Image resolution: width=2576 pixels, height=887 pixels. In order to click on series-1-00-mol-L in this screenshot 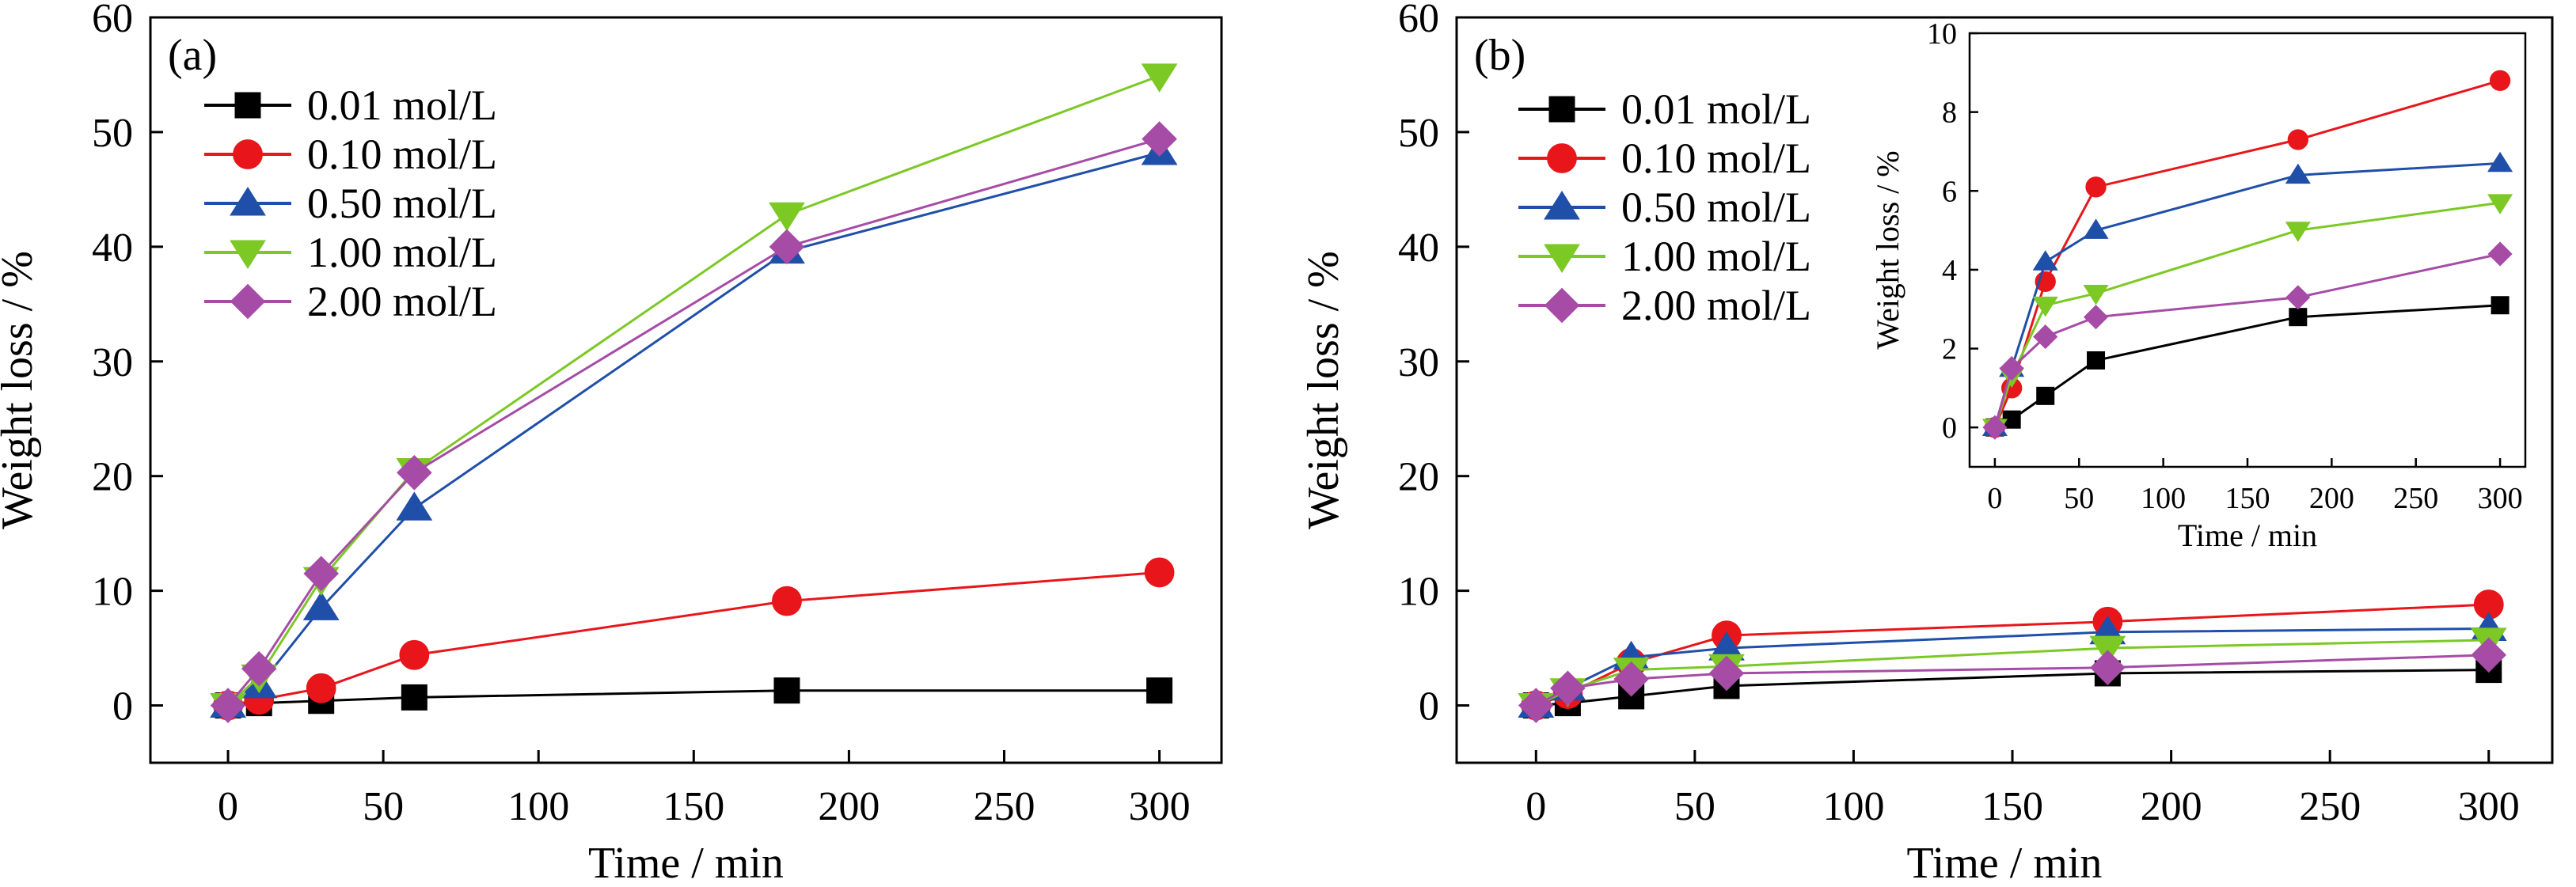, I will do `click(2013, 674)`.